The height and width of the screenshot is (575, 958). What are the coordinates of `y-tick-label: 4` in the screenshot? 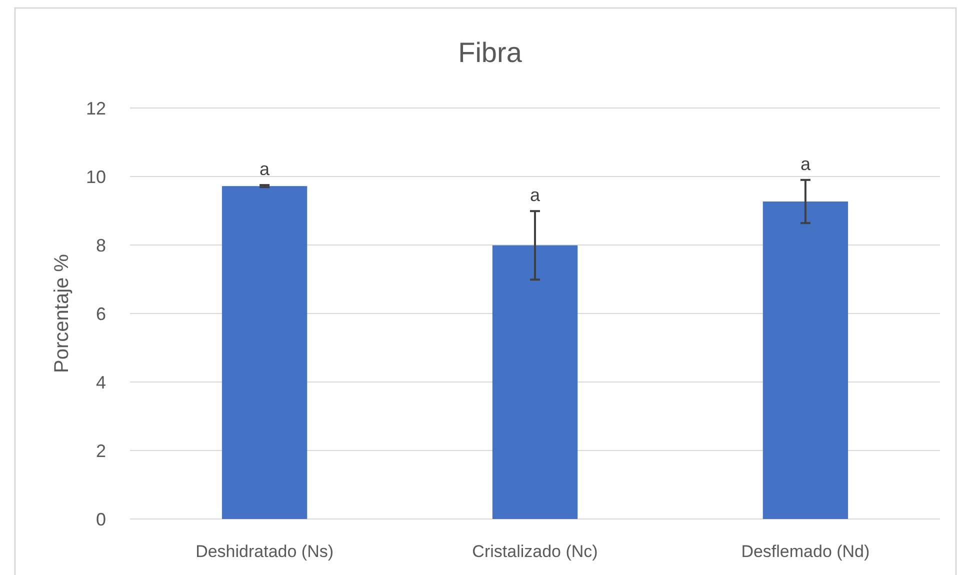 It's located at (101, 382).